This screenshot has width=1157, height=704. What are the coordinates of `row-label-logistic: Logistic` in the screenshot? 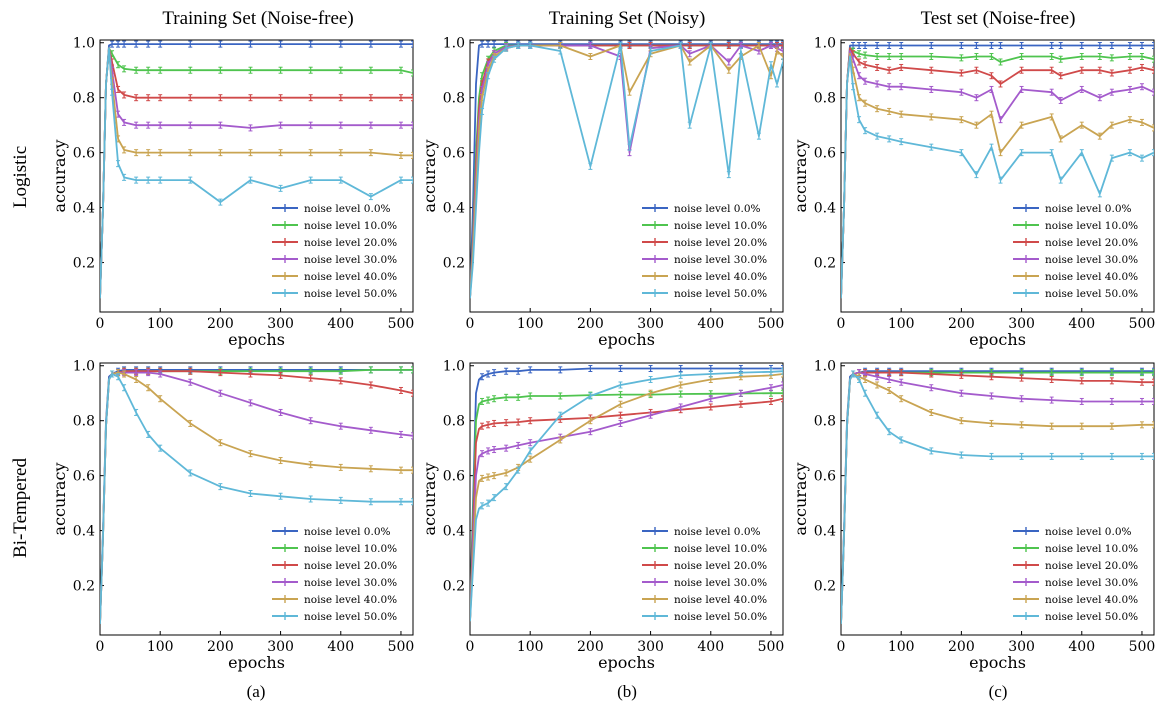 It's located at (20, 177).